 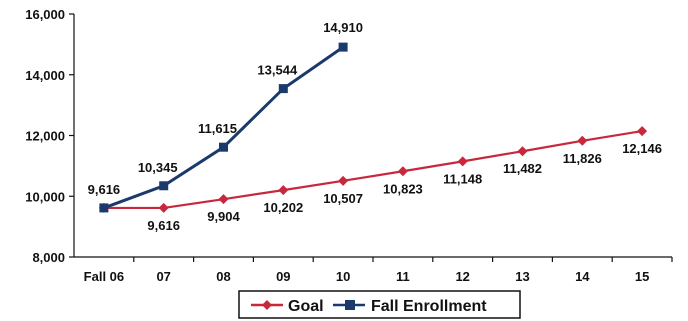 What do you see at coordinates (283, 276) in the screenshot?
I see `x-tick-label: 09` at bounding box center [283, 276].